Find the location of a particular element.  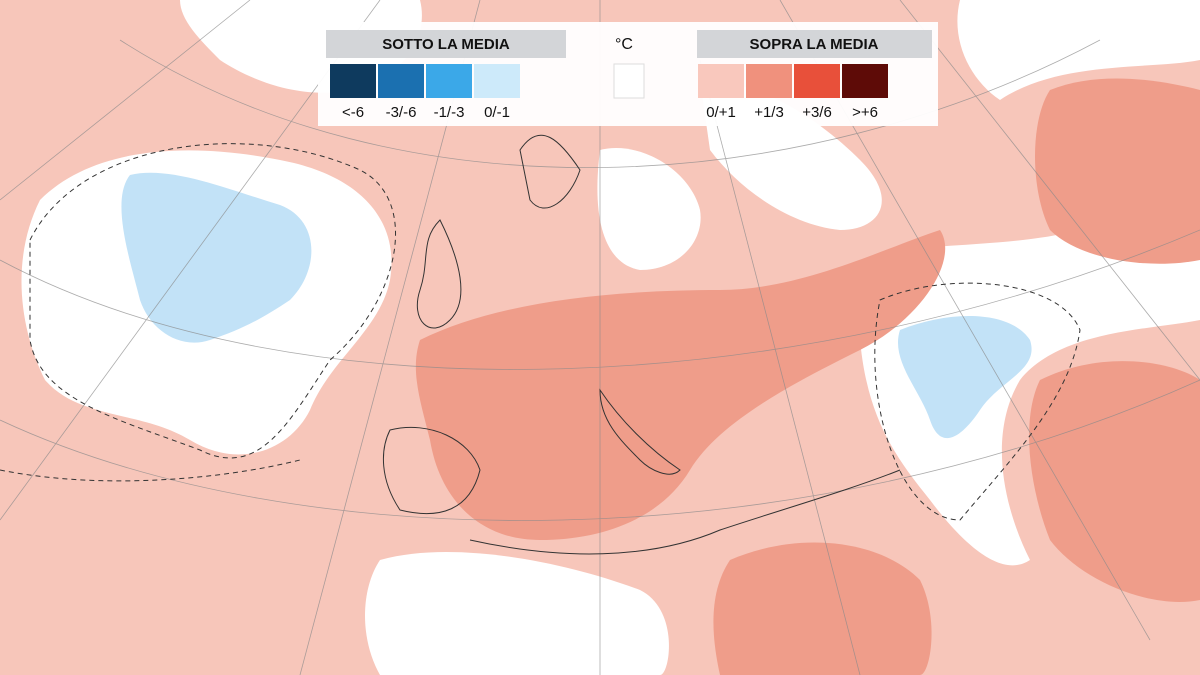

legend-label: +1/3 is located at coordinates (769, 112).